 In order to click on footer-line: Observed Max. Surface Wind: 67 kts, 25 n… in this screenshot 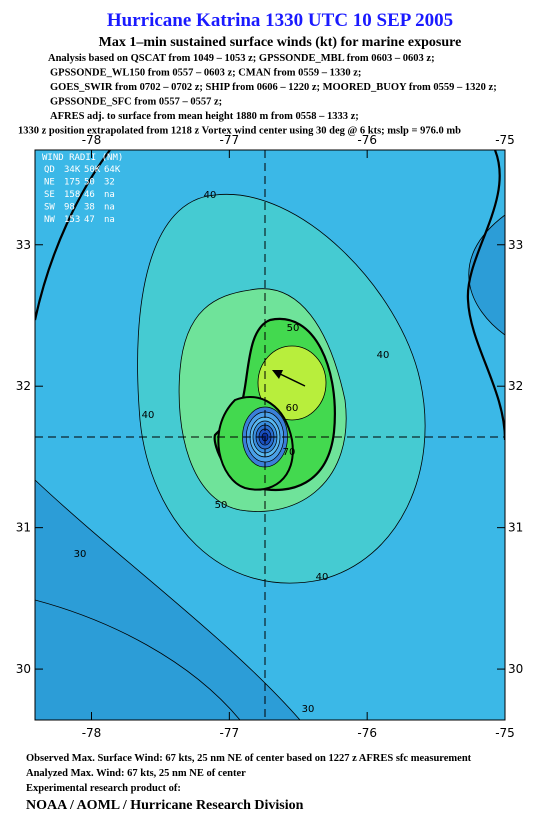, I will do `click(249, 758)`.